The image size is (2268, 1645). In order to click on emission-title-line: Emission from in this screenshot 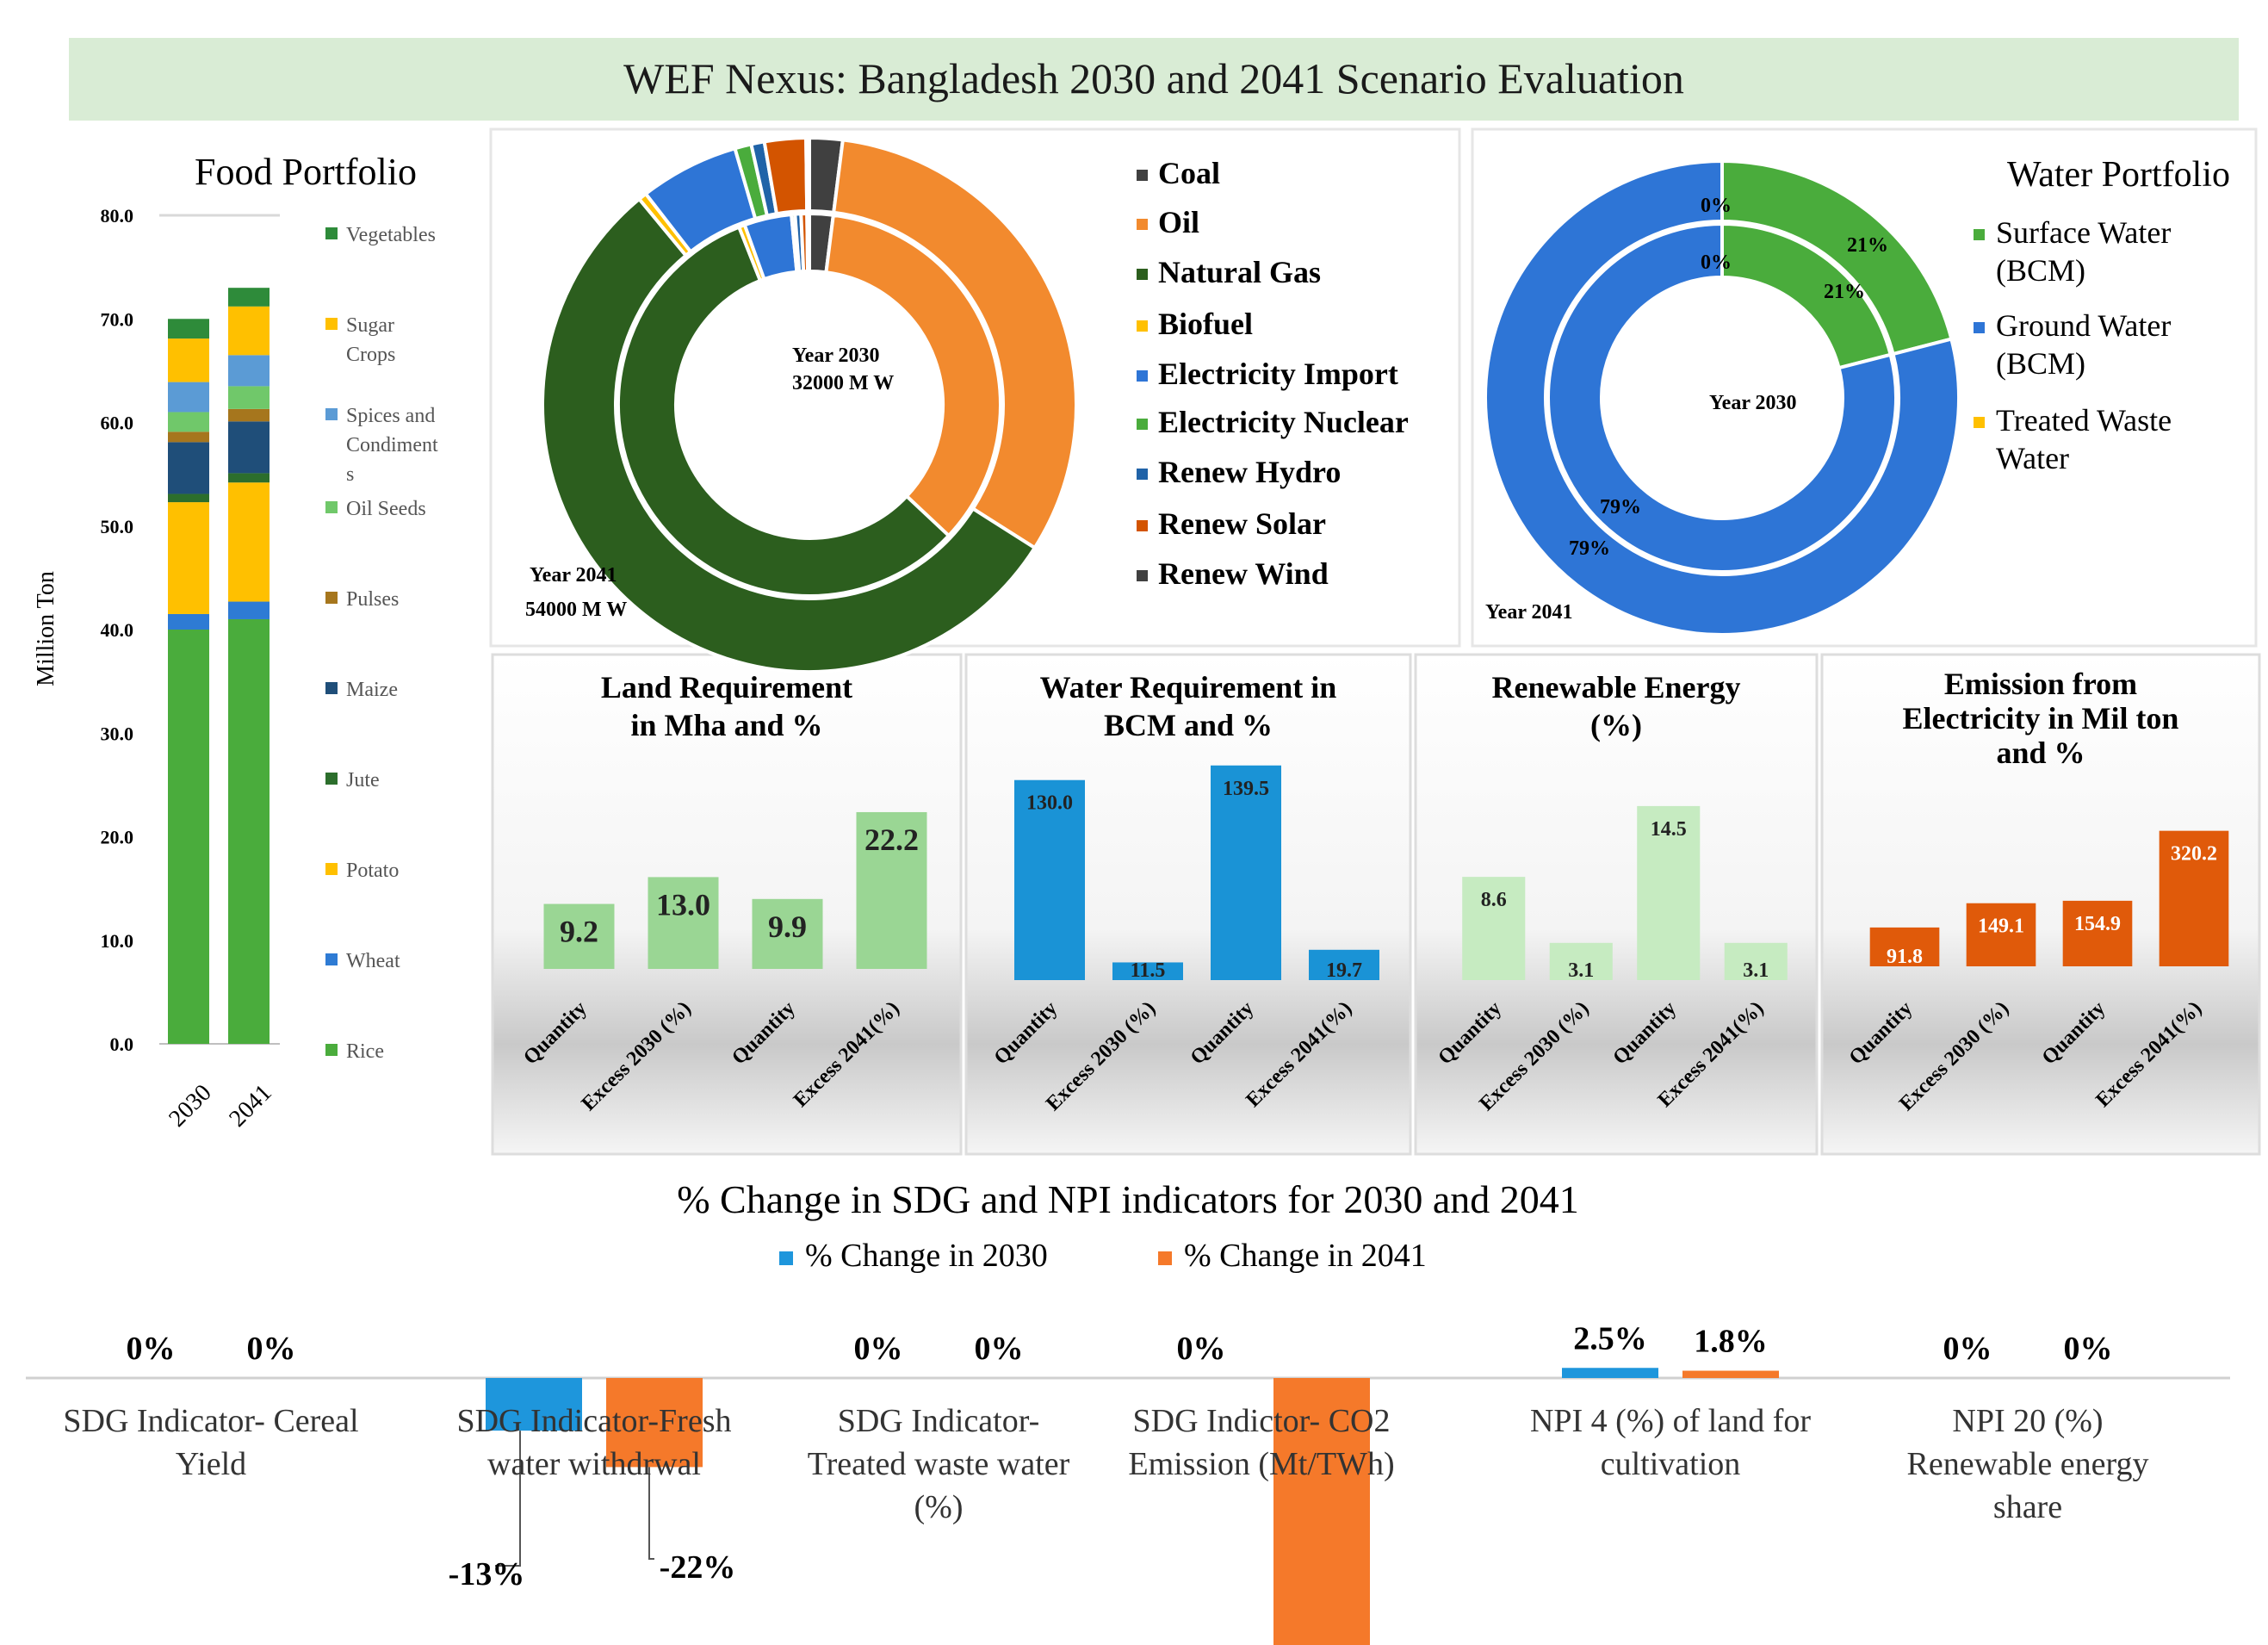, I will do `click(2040, 684)`.